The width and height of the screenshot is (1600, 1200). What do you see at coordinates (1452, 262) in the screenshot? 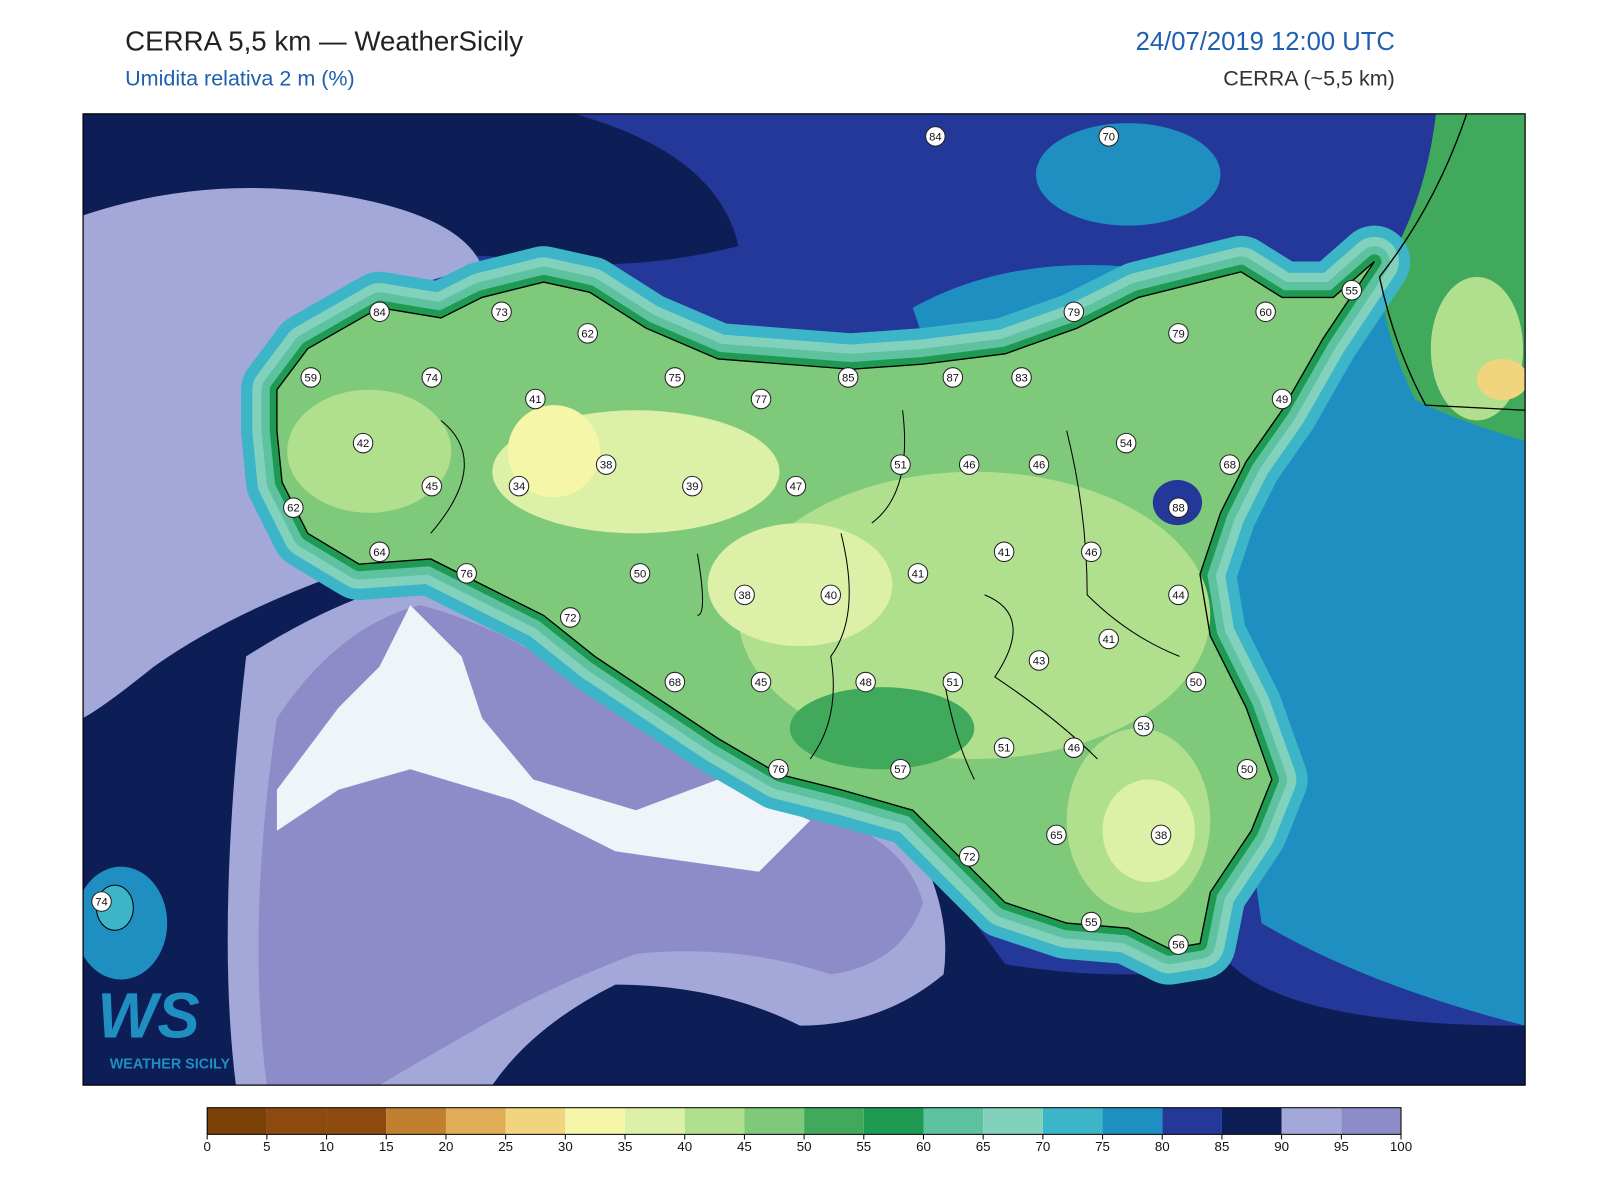
I see `coastline` at bounding box center [1452, 262].